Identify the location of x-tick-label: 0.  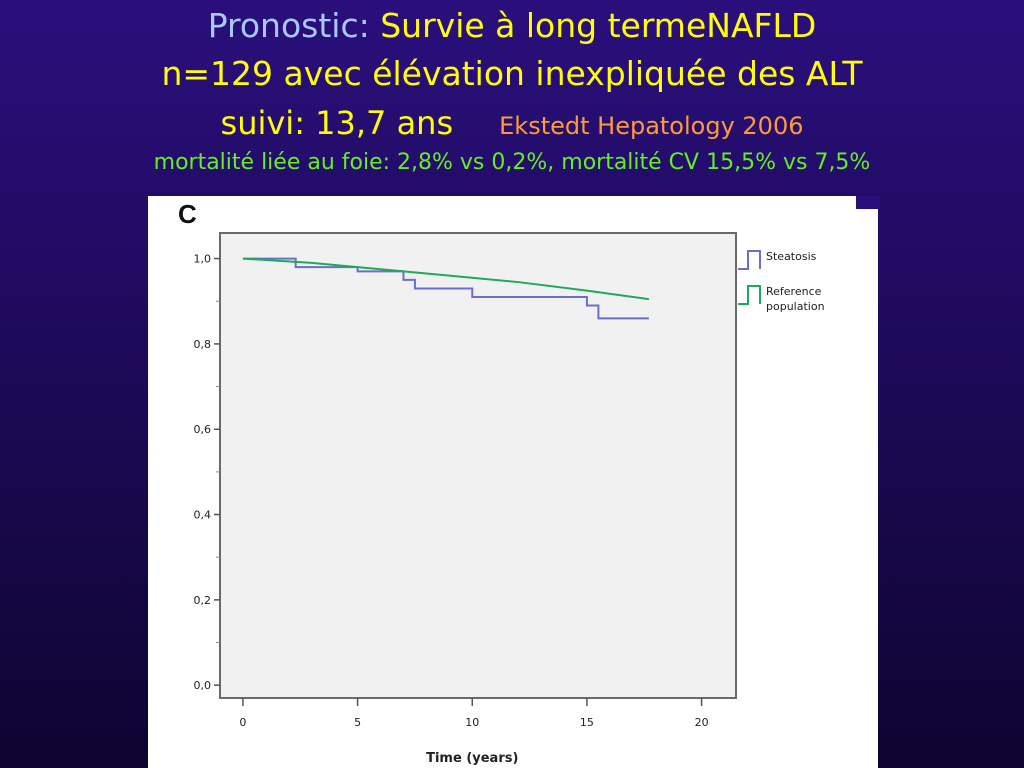
(242, 722).